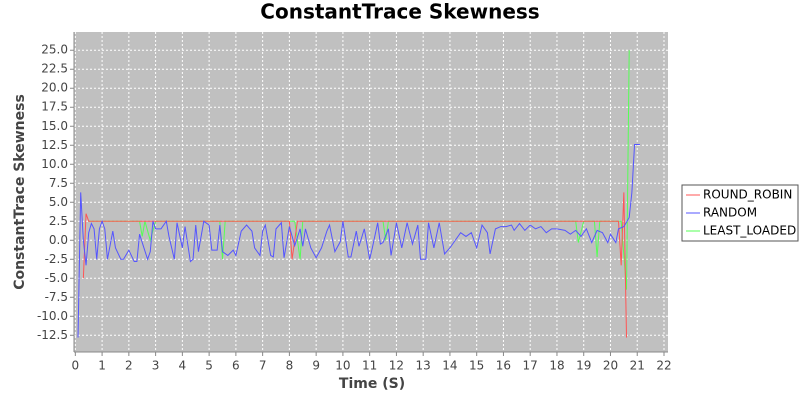  Describe the element at coordinates (58, 240) in the screenshot. I see `y-tick-label: 0.0` at that location.